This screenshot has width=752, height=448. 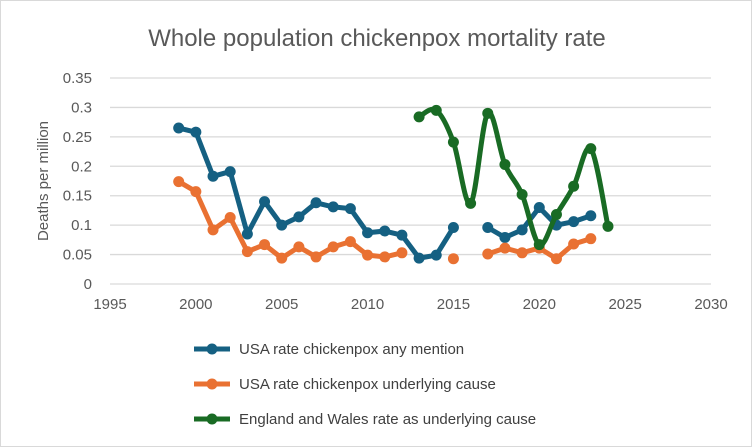 What do you see at coordinates (81, 225) in the screenshot?
I see `y-tick-label: 0.1` at bounding box center [81, 225].